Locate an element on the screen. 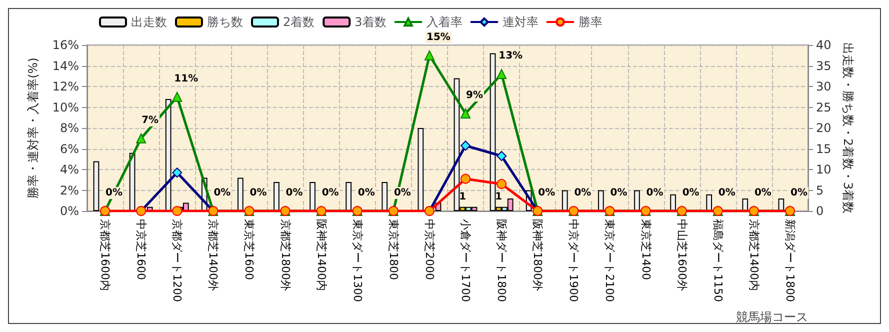 This screenshot has width=889, height=332. legend-label: 2着数 is located at coordinates (299, 22).